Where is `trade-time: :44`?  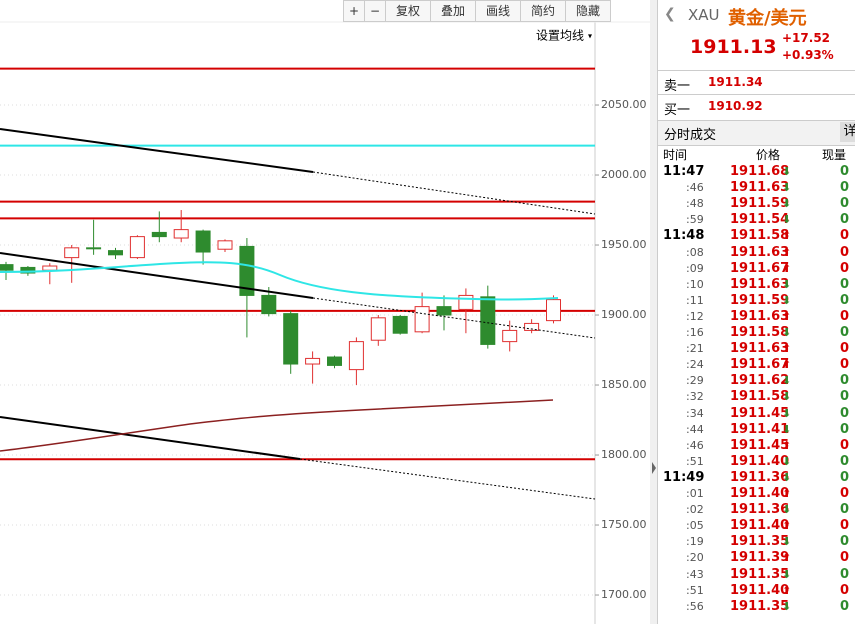
trade-time: :44 is located at coordinates (695, 429).